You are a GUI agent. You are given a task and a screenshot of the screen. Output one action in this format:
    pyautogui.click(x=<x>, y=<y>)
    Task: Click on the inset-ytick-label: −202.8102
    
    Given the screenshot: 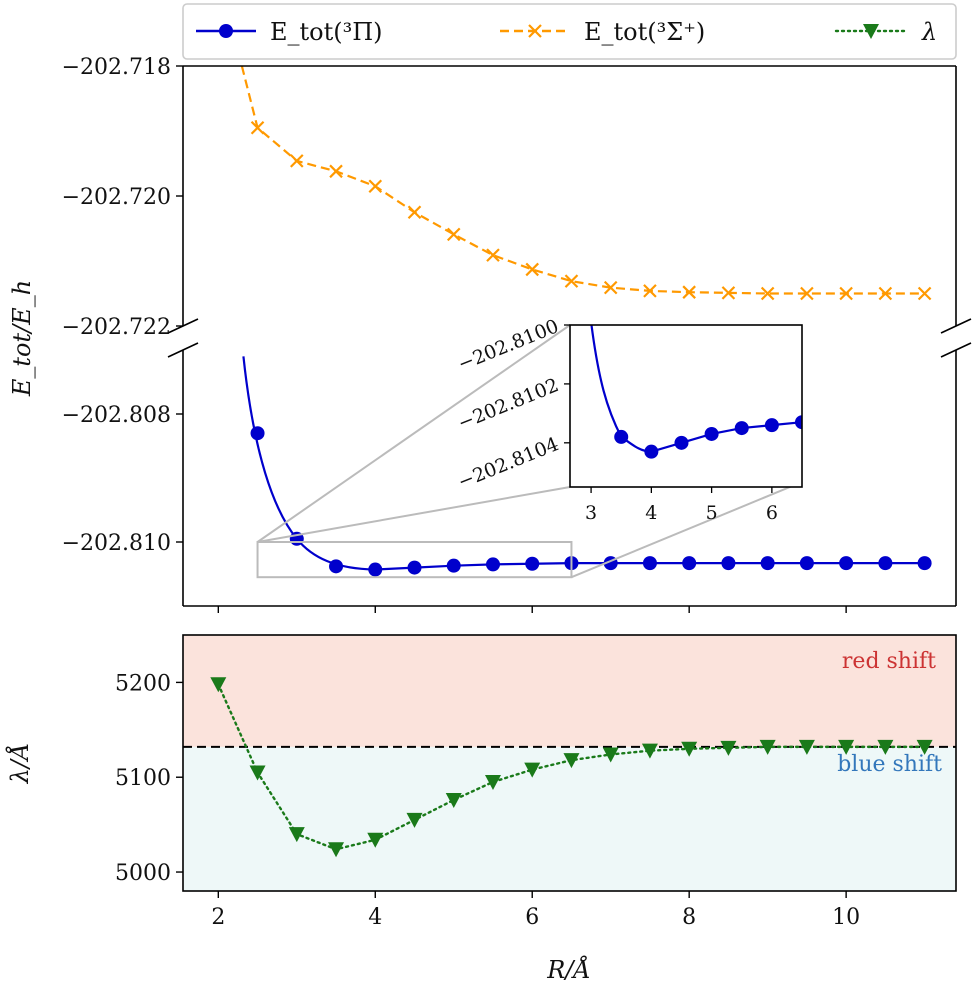 What is the action you would take?
    pyautogui.click(x=508, y=404)
    